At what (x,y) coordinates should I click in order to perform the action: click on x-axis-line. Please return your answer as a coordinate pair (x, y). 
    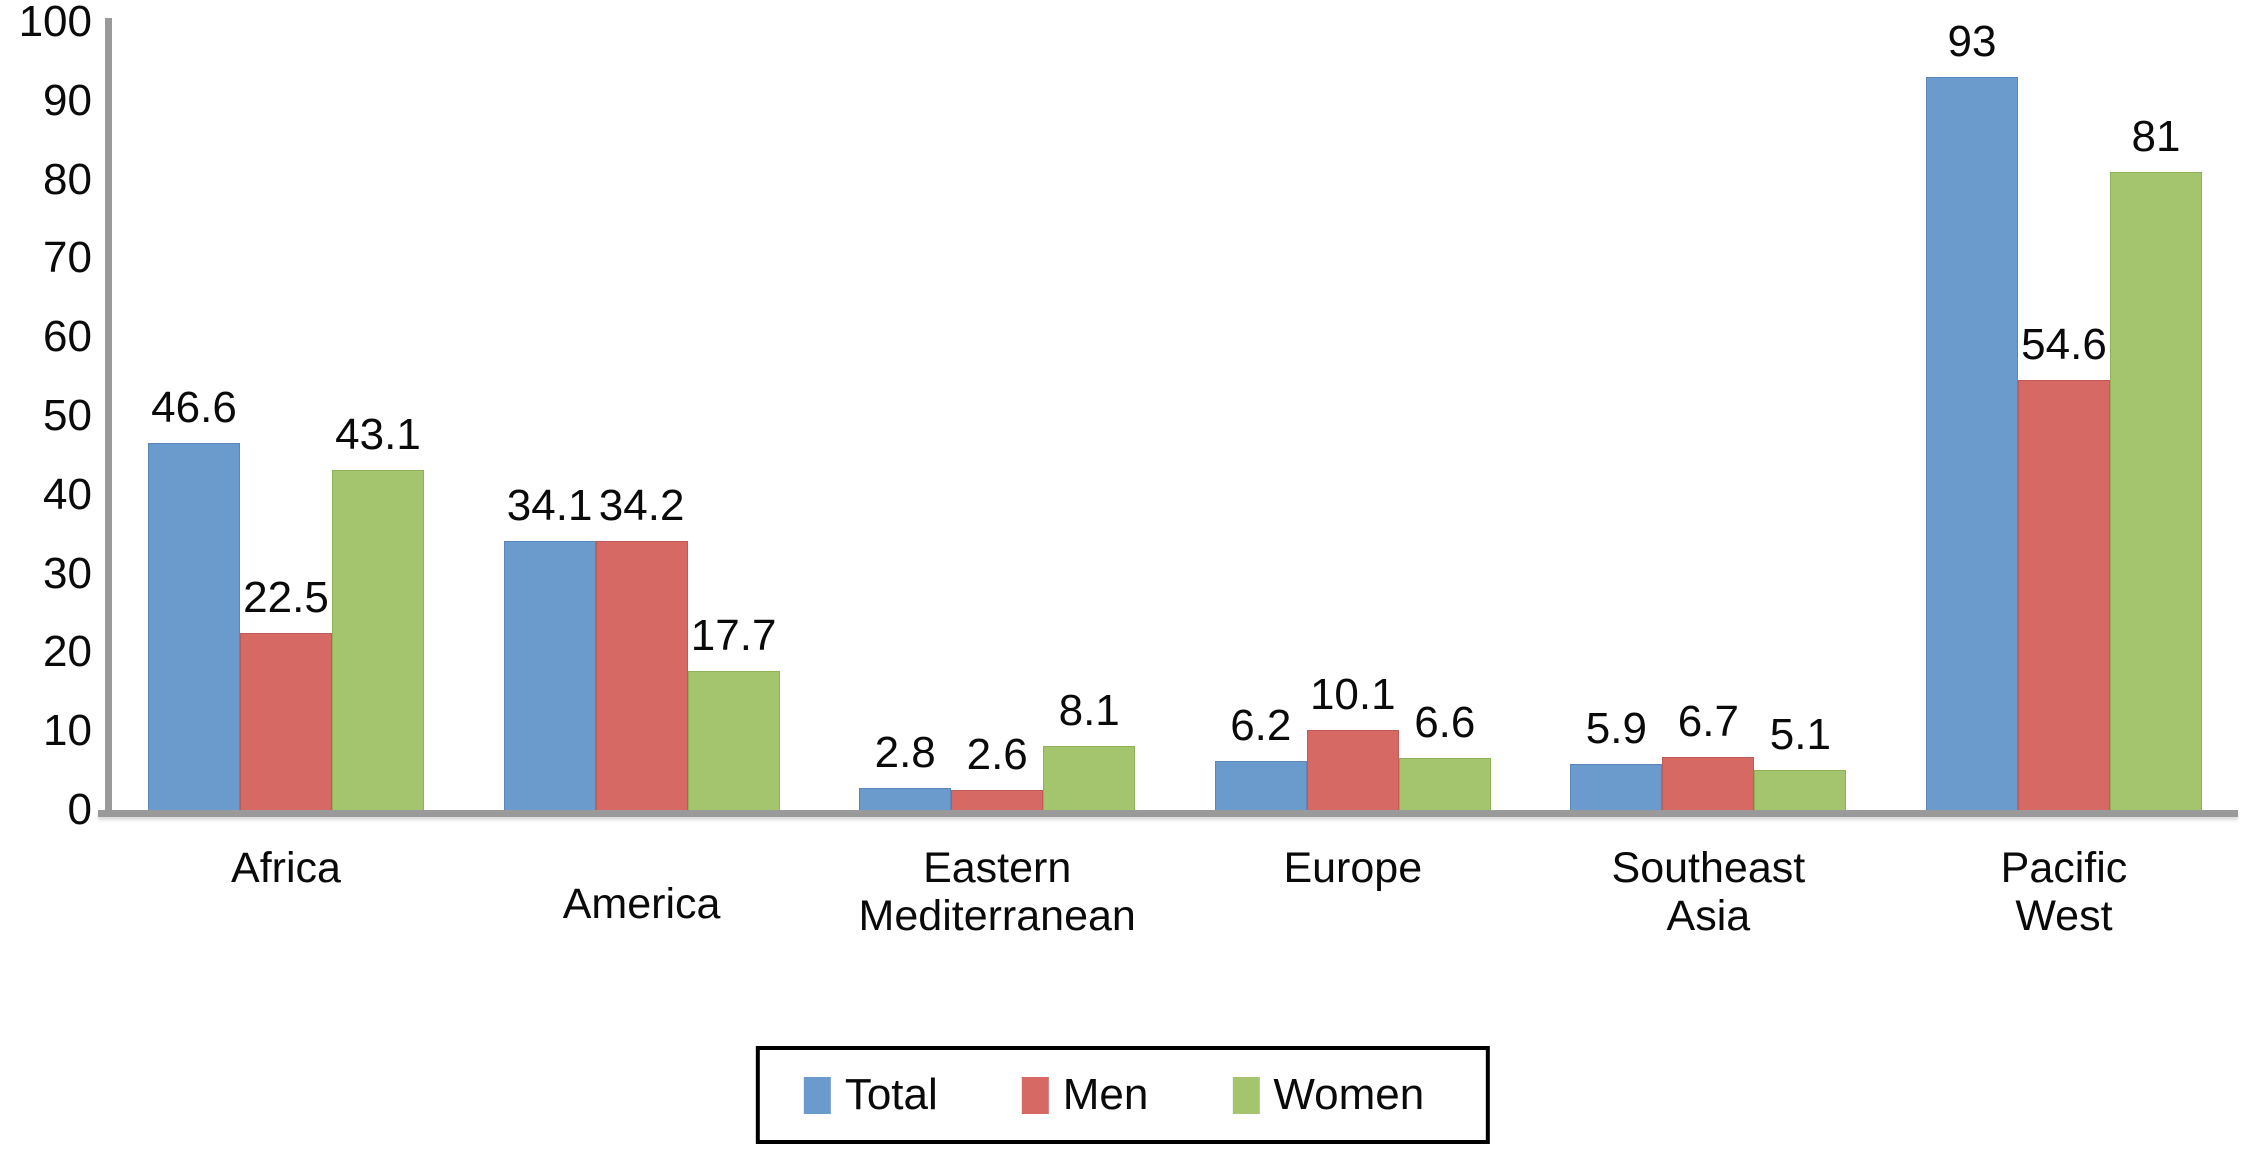
    Looking at the image, I should click on (1168, 813).